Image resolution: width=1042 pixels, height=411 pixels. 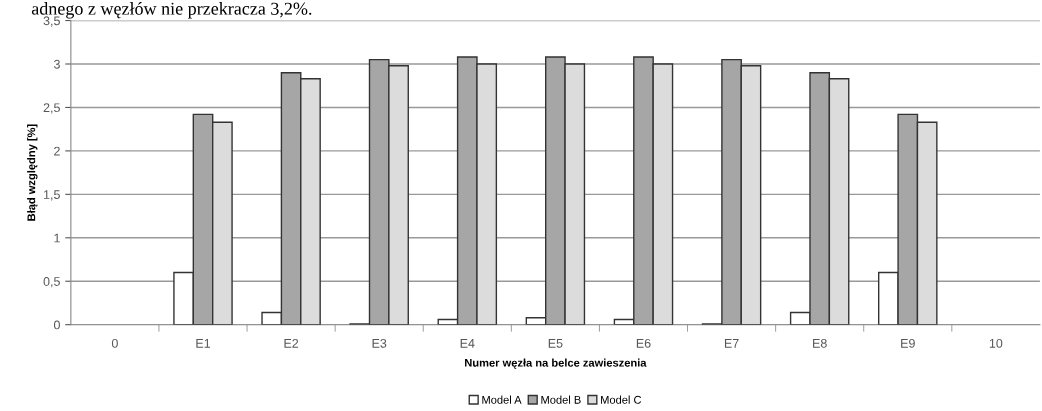 What do you see at coordinates (32, 172) in the screenshot?
I see `y-axis-title: Błąd względny [%]` at bounding box center [32, 172].